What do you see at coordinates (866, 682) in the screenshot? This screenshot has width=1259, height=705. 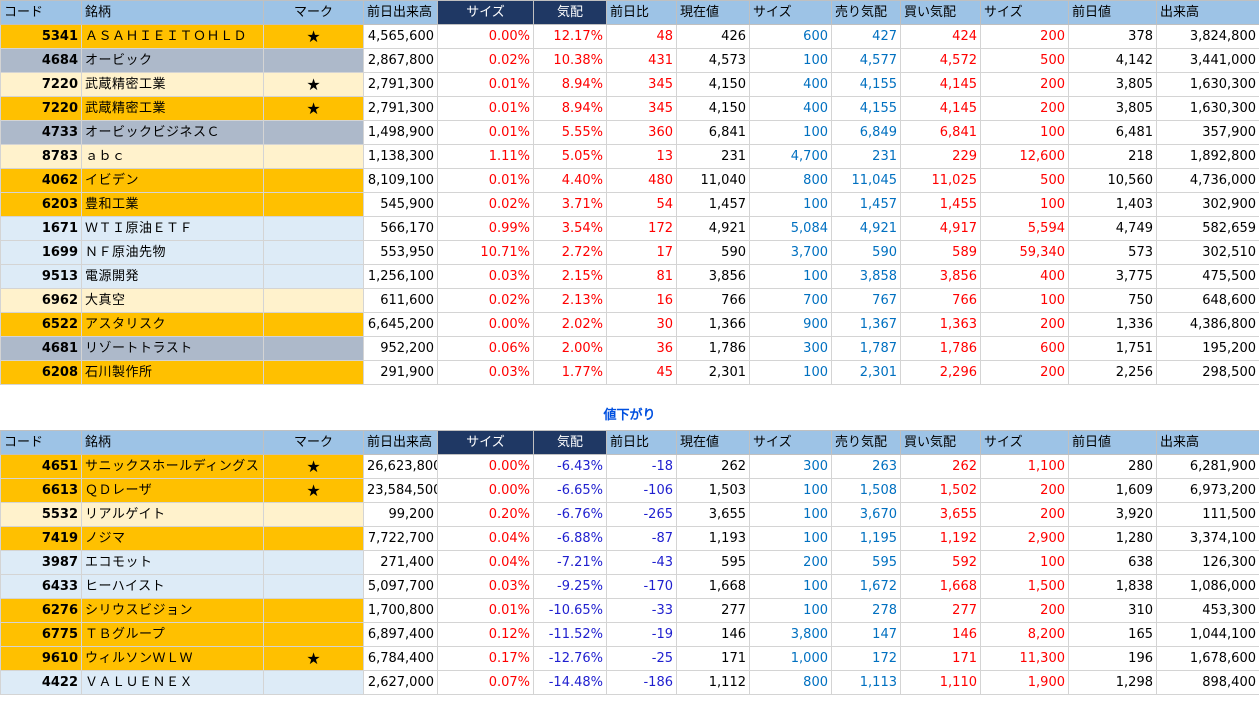 I see `ask-price-cell: 1,113` at bounding box center [866, 682].